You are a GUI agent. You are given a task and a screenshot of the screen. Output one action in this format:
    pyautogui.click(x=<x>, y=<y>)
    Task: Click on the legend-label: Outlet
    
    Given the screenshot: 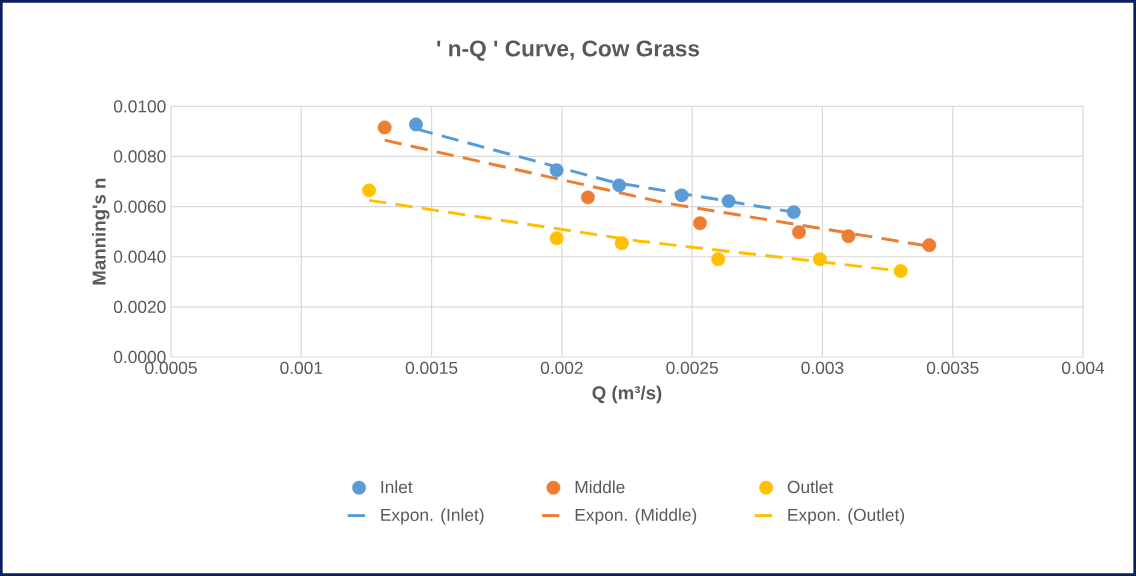 What is the action you would take?
    pyautogui.click(x=810, y=487)
    